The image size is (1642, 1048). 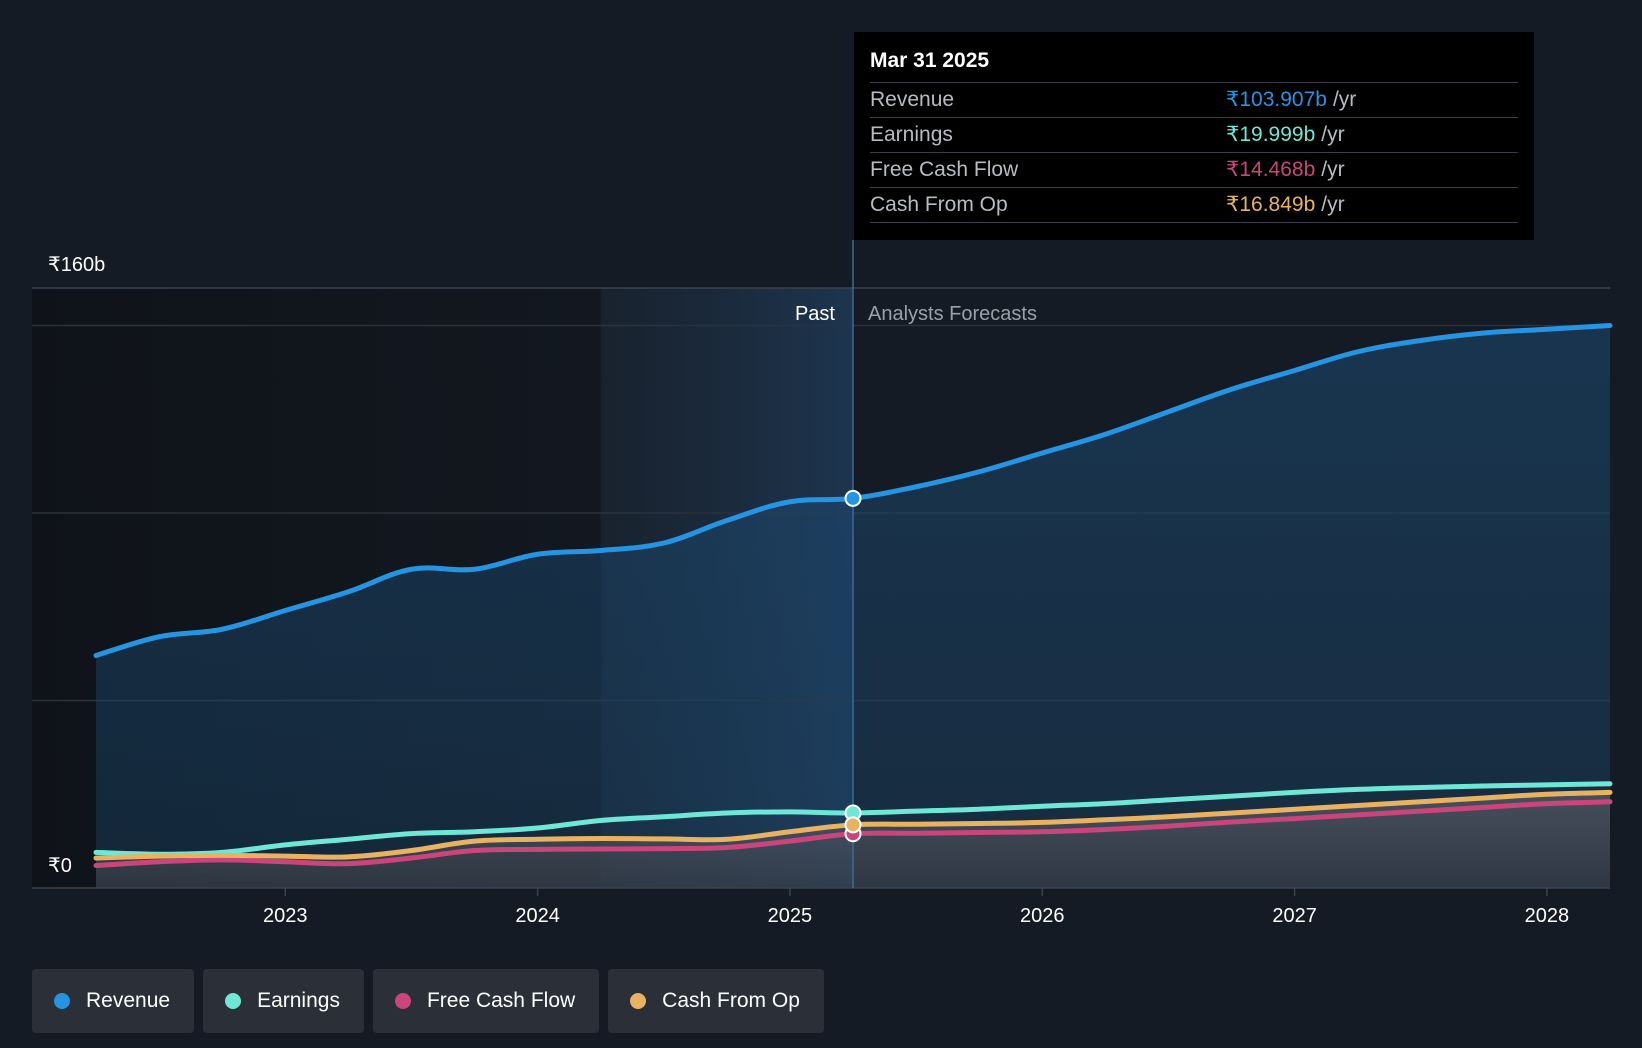 I want to click on tooltip-date: Mar 31 2025, so click(x=1194, y=64).